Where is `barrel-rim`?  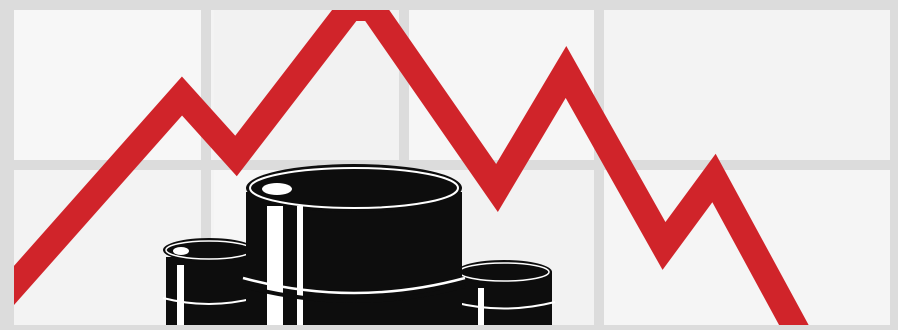 barrel-rim is located at coordinates (354, 188).